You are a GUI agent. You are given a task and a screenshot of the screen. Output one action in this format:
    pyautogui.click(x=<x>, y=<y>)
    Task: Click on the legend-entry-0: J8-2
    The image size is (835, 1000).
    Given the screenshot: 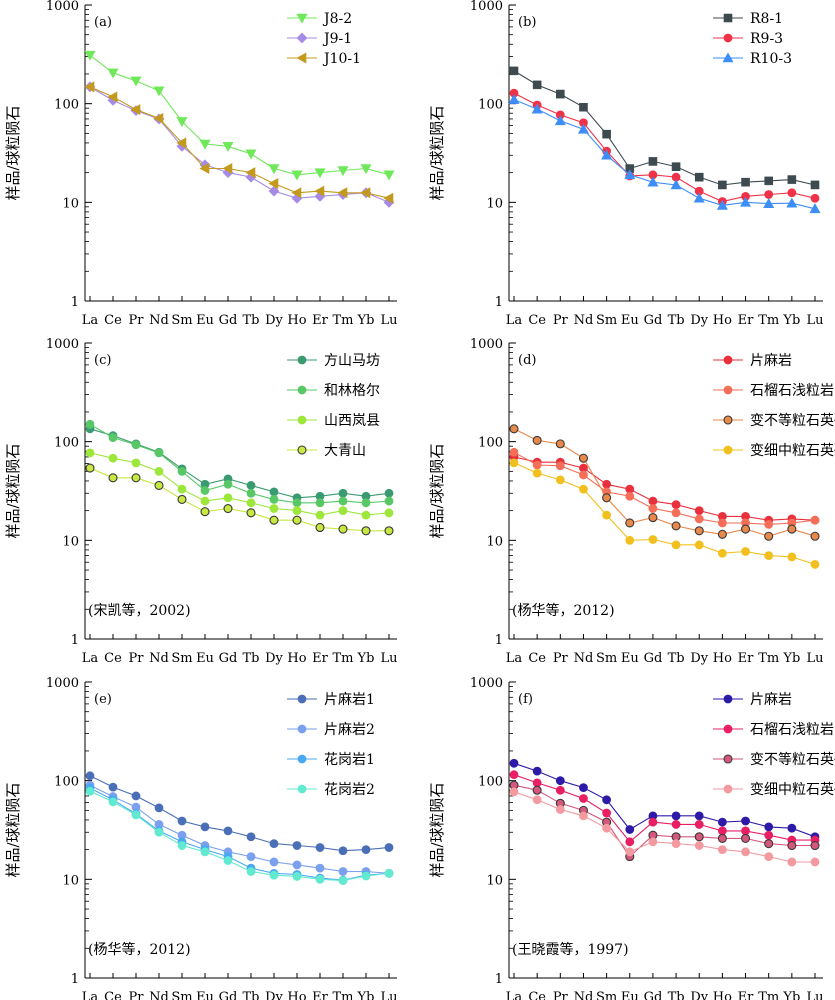 What is the action you would take?
    pyautogui.click(x=319, y=19)
    